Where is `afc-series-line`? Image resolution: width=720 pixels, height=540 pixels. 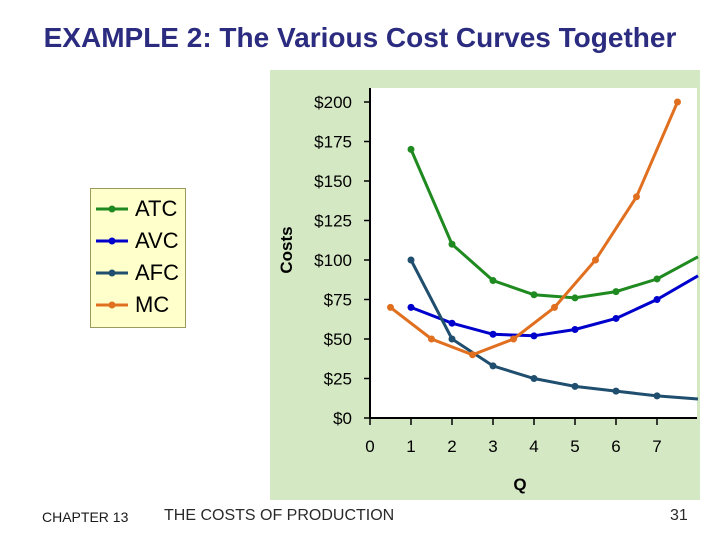
afc-series-line is located at coordinates (554, 330).